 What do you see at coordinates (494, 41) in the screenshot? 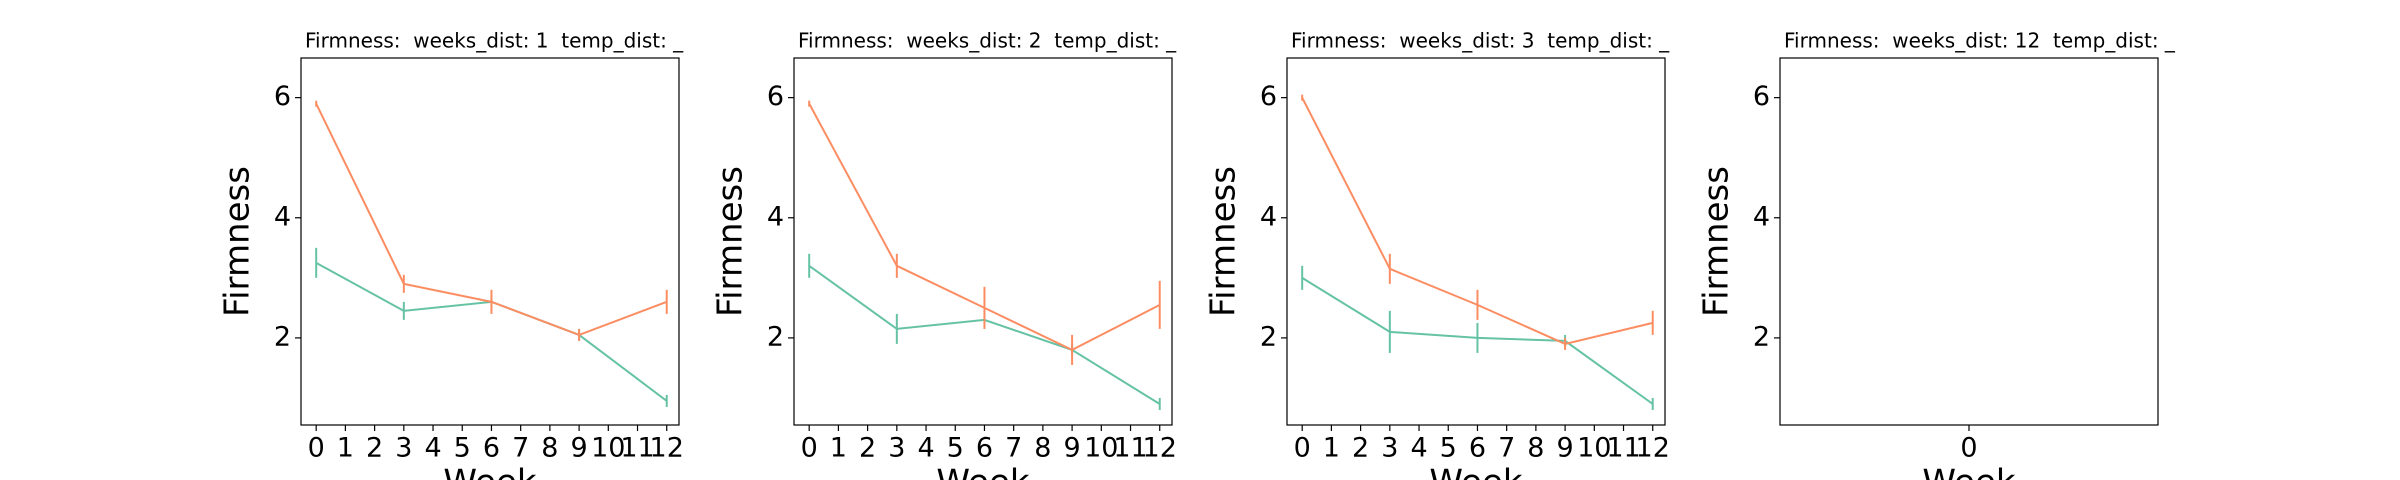
I see `subplot-title: Firmness: weeks_dist: 1 temp_dist: _` at bounding box center [494, 41].